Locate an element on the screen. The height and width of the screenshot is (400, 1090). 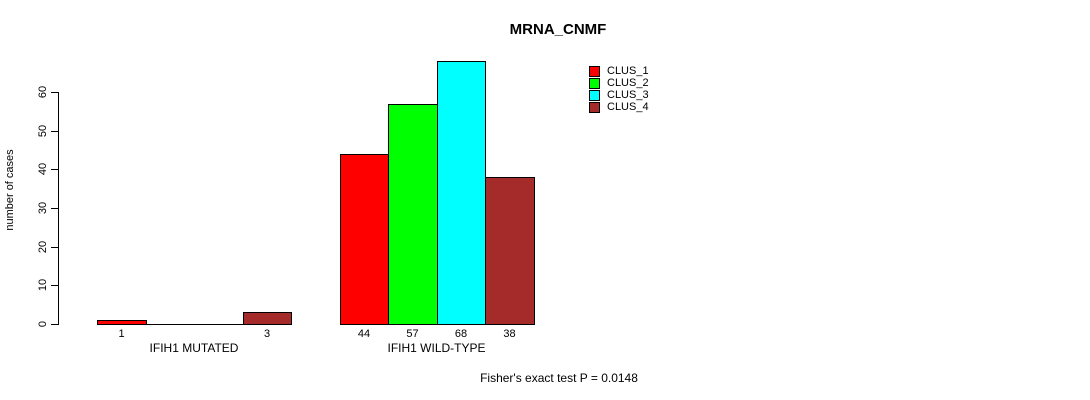
legend-label-clus1: CLUS_1 is located at coordinates (628, 71).